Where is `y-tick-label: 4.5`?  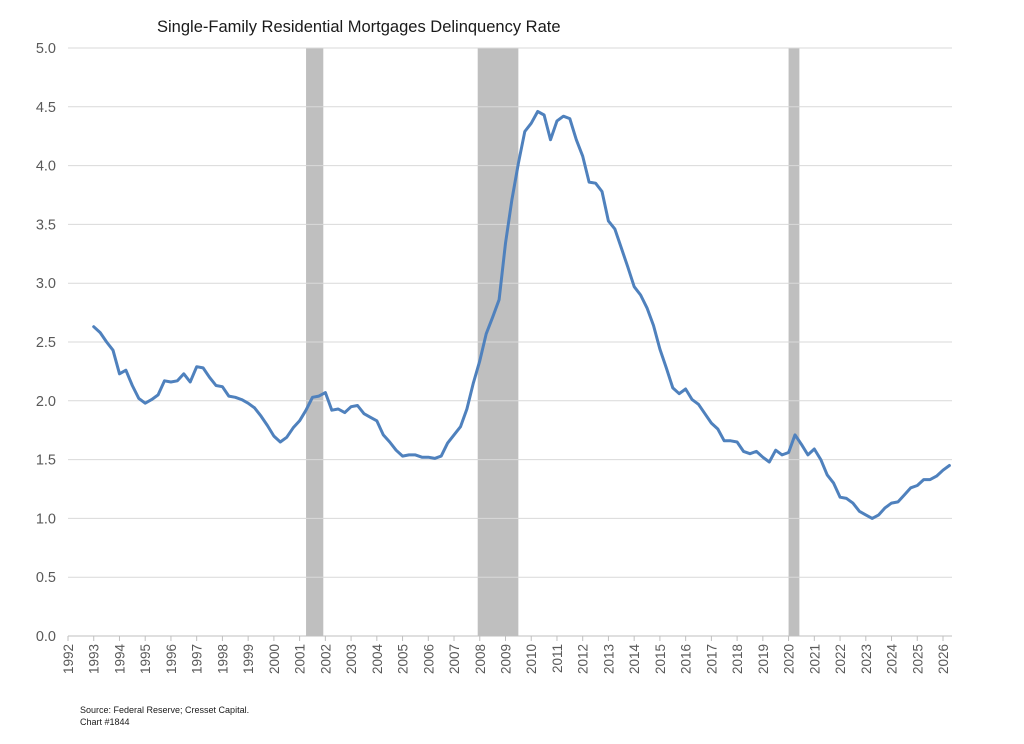
y-tick-label: 4.5 is located at coordinates (46, 108).